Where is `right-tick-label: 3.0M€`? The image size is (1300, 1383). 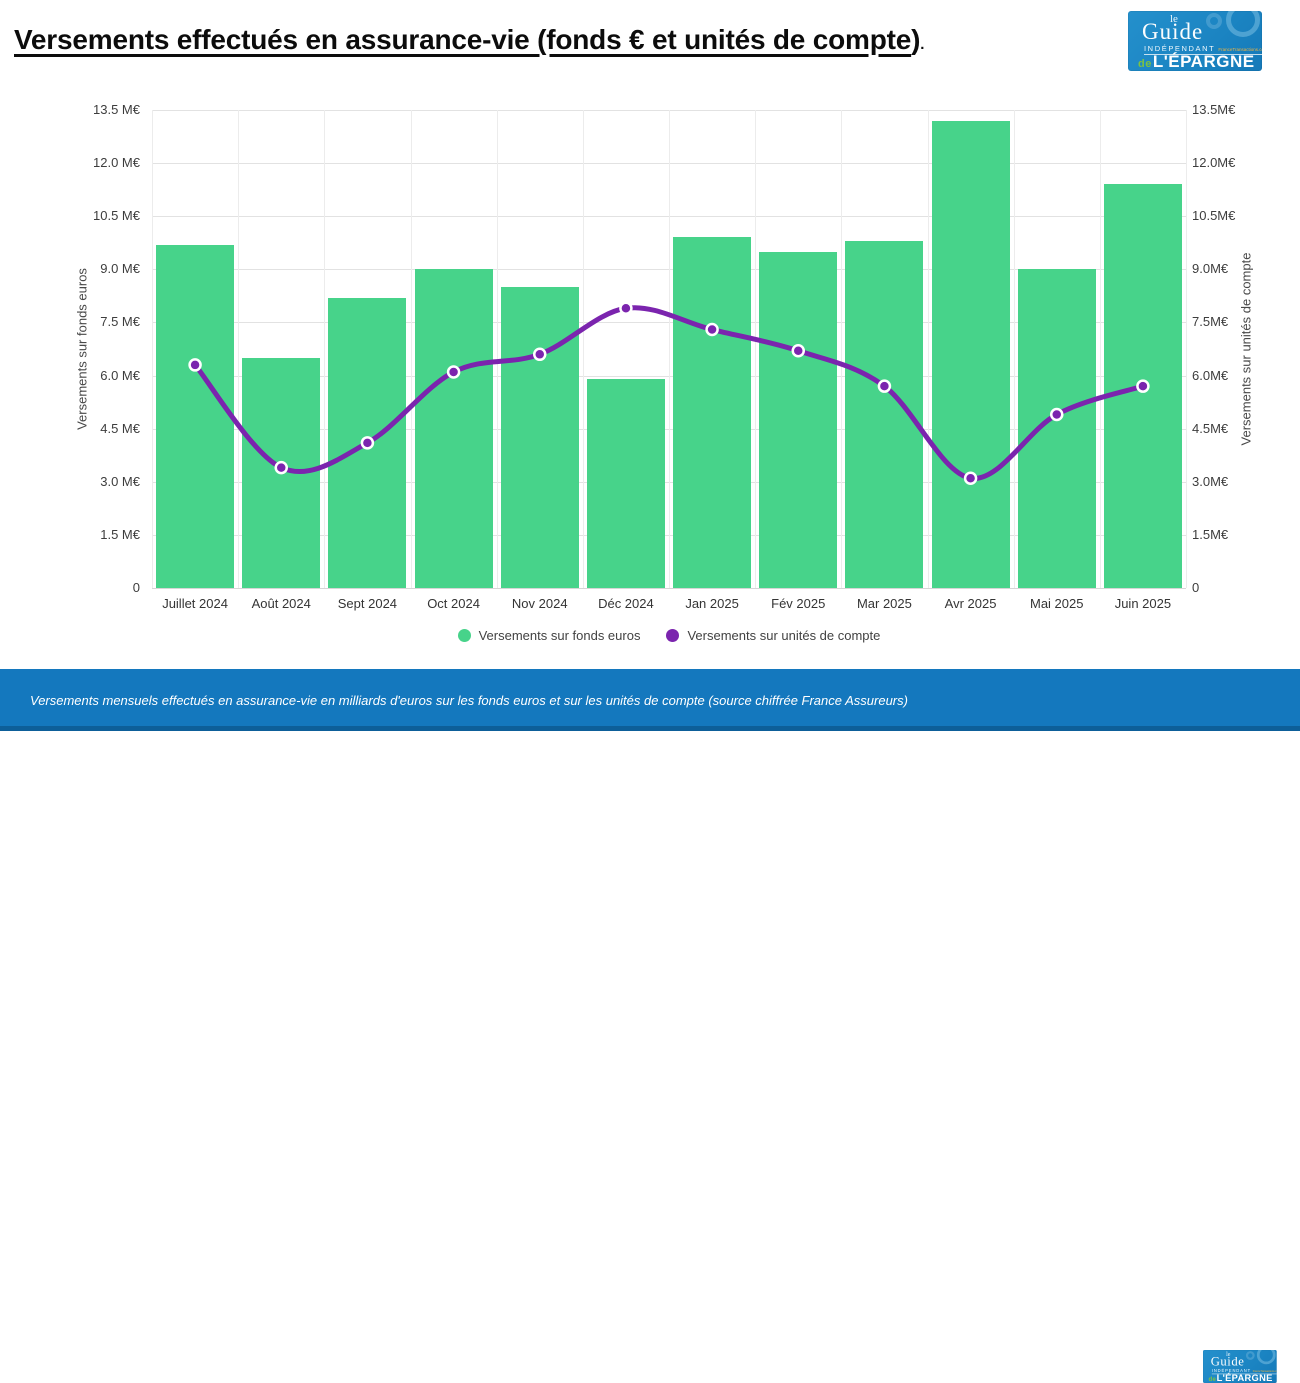
right-tick-label: 3.0M€ is located at coordinates (1210, 481).